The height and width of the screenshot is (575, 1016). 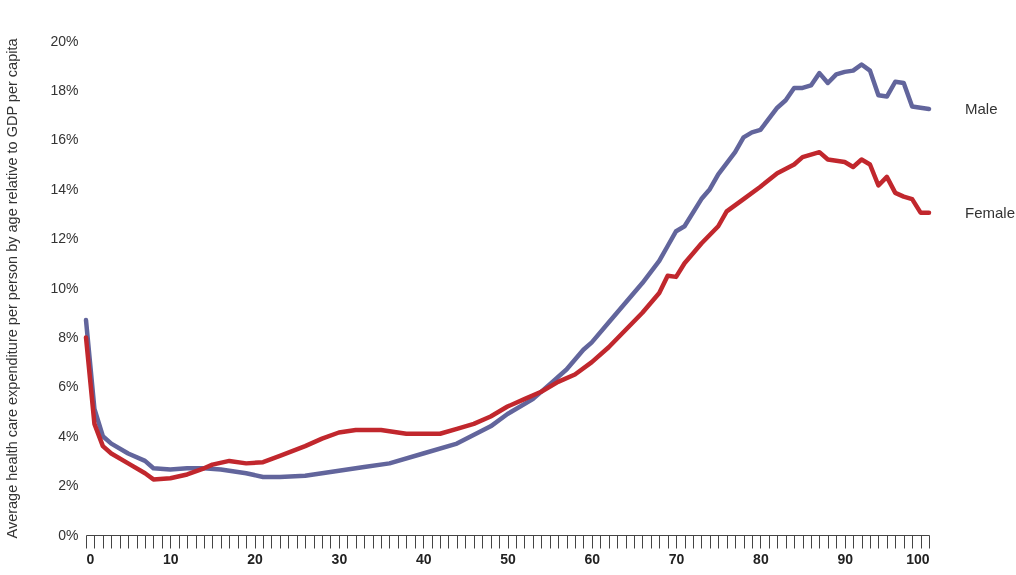 What do you see at coordinates (64, 89) in the screenshot?
I see `y-tick-label: 18%` at bounding box center [64, 89].